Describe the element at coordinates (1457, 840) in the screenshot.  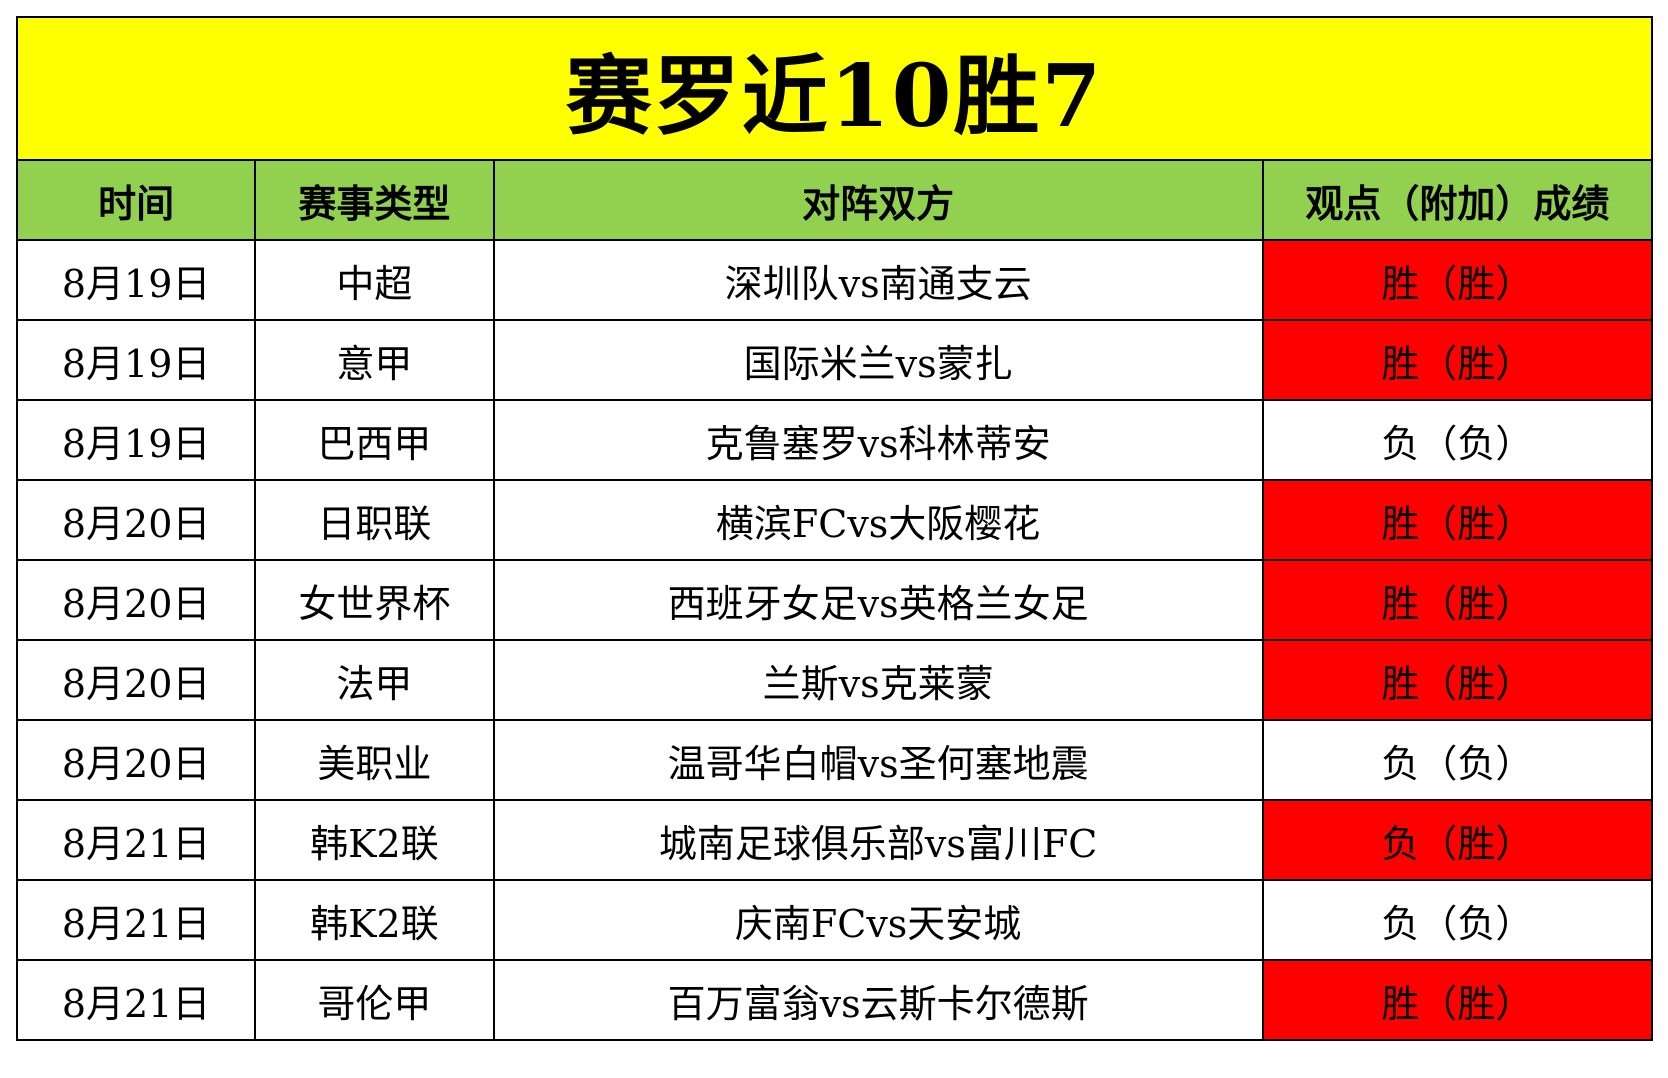
I see `result-cell: 负（胜）` at that location.